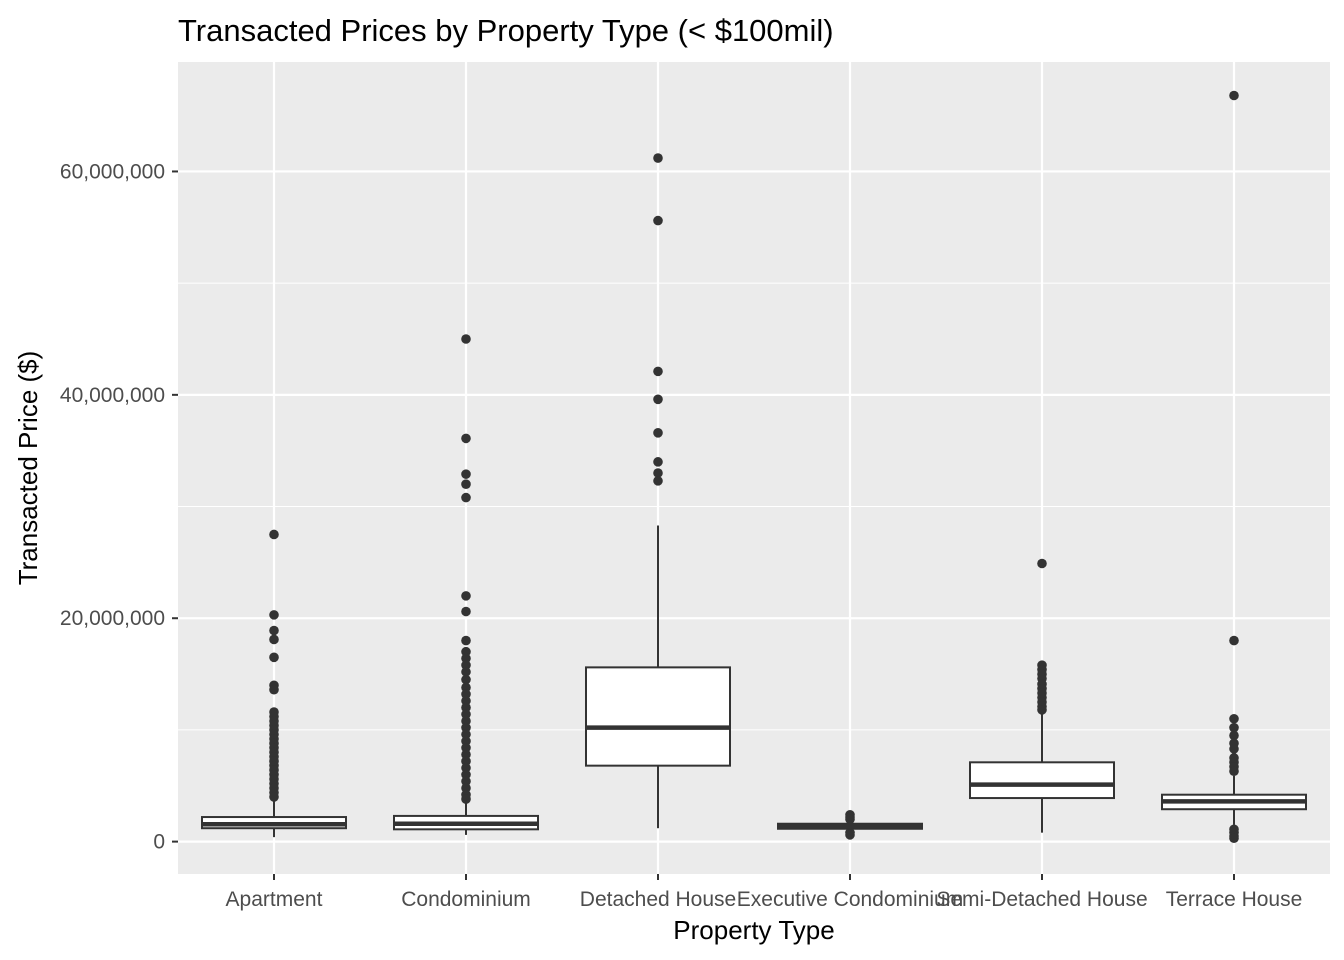 The image size is (1344, 960). I want to click on x-tick-label: Semi-Detached House, so click(1041, 899).